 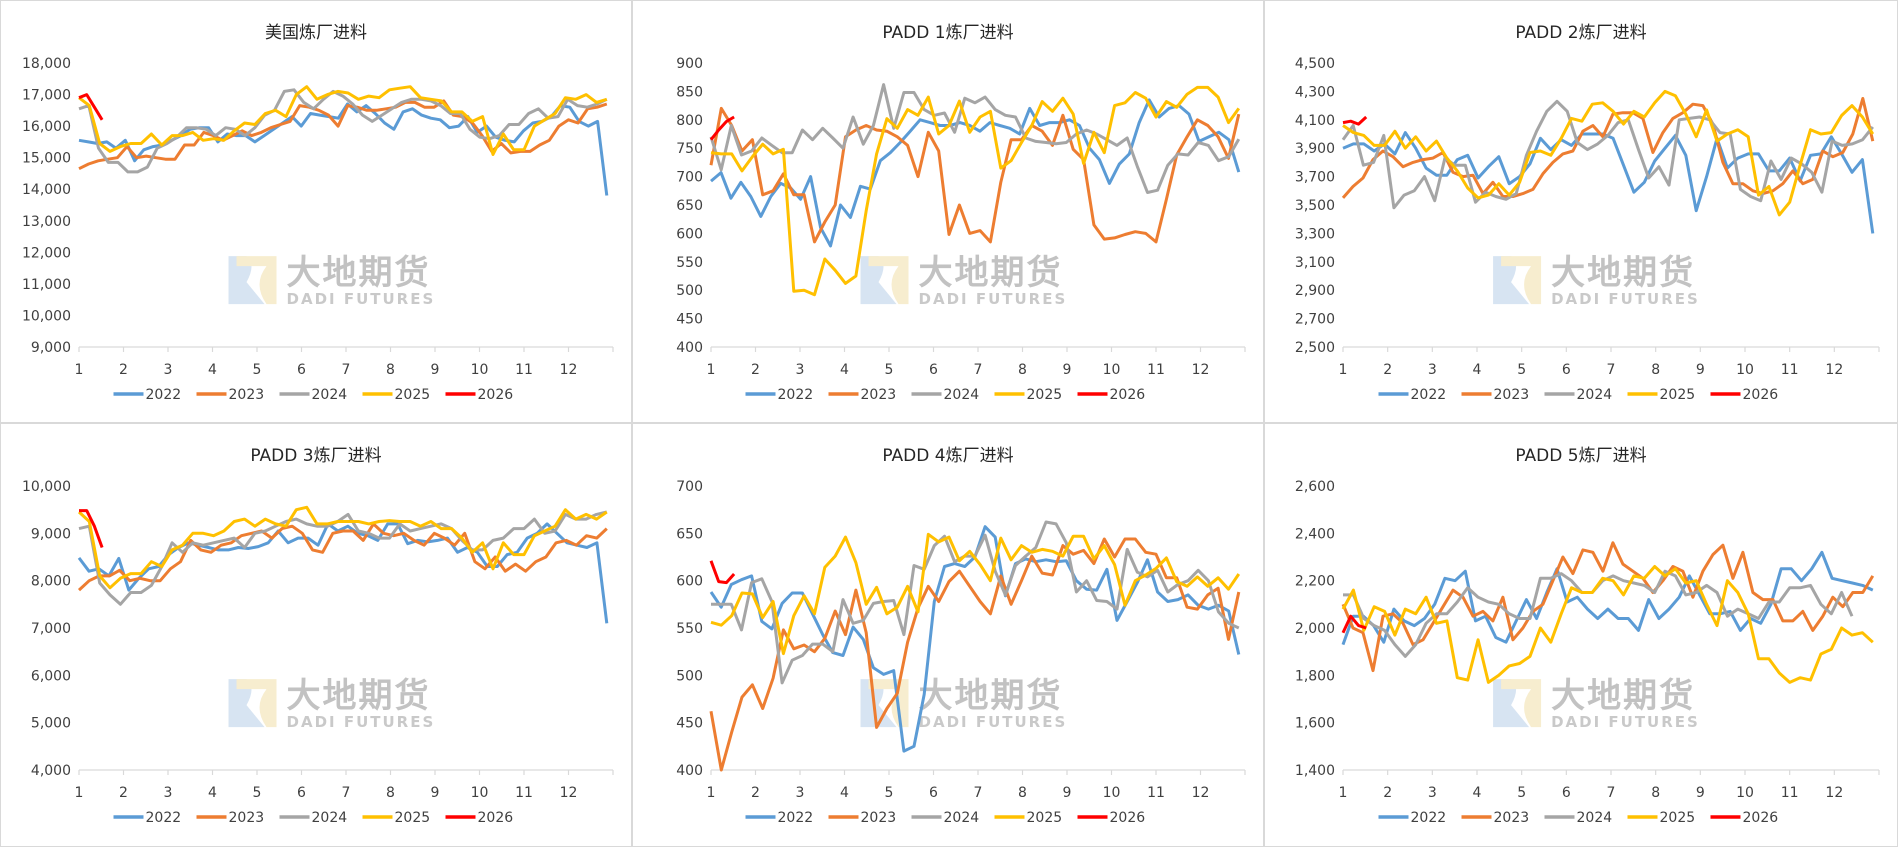 What do you see at coordinates (1521, 703) in the screenshot?
I see `logo-icon-accent` at bounding box center [1521, 703].